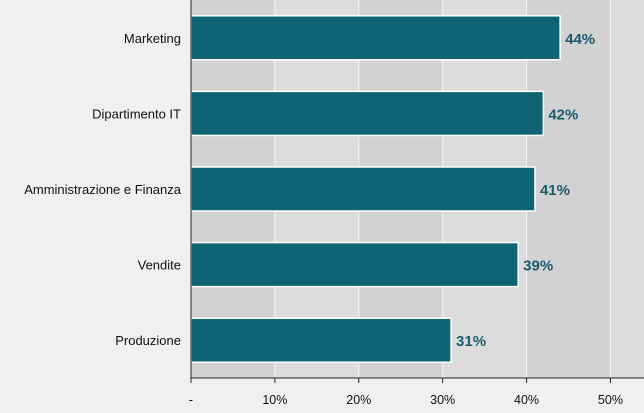  I want to click on category-label: Vendite, so click(159, 265).